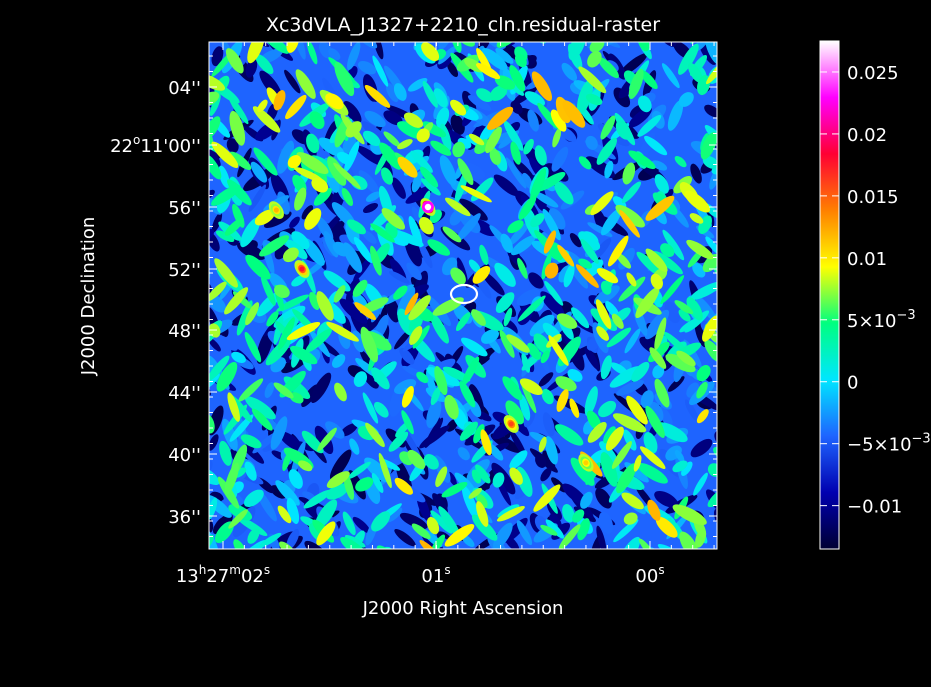 The height and width of the screenshot is (687, 931). I want to click on x-axis-label: J2000 Right Ascension, so click(463, 608).